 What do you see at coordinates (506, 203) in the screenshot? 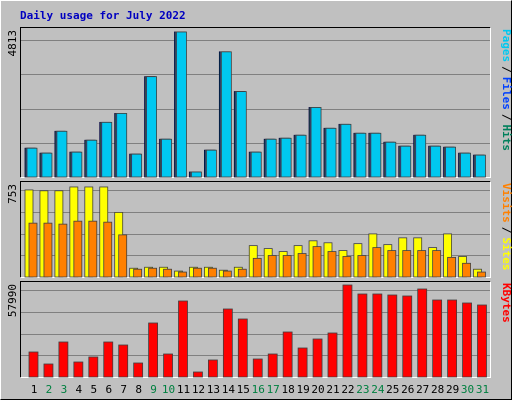
I see `legend-entry: Visits` at bounding box center [506, 203].